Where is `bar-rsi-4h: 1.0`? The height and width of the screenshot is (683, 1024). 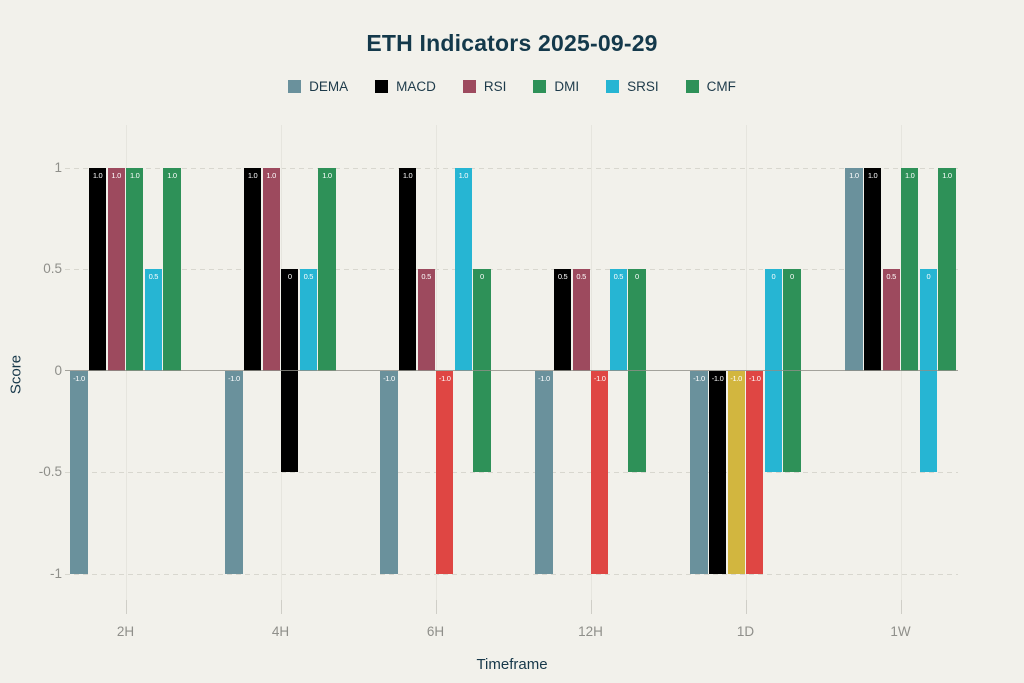
bar-rsi-4h: 1.0 is located at coordinates (271, 269).